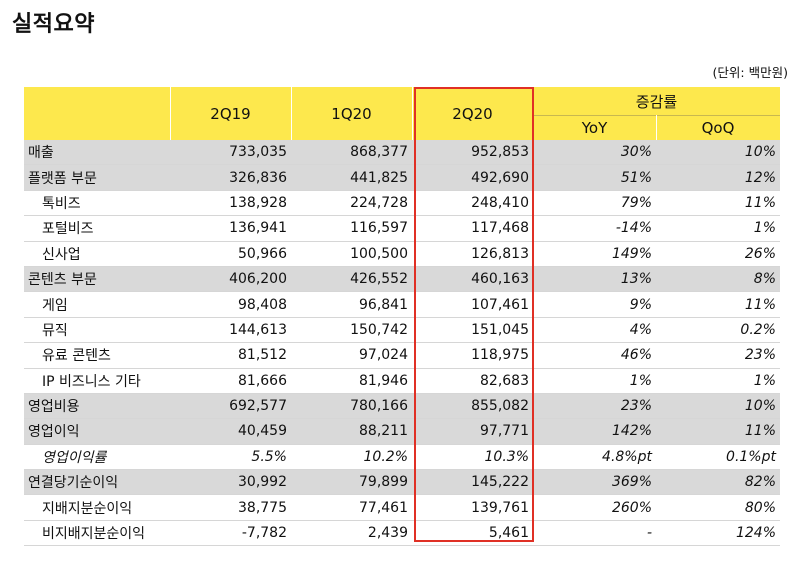 The width and height of the screenshot is (800, 562). Describe the element at coordinates (594, 177) in the screenshot. I see `value-yoy: 51%` at that location.